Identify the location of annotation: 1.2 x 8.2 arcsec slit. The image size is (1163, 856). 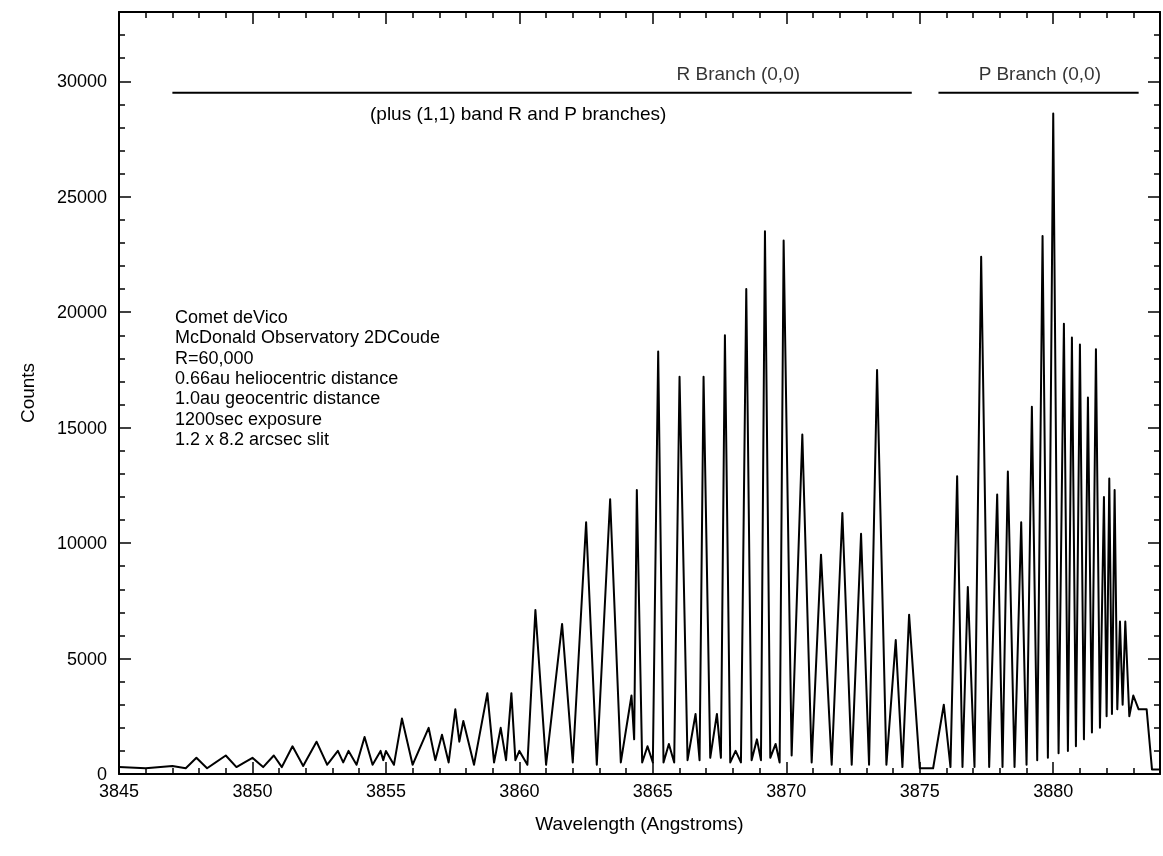
(252, 438).